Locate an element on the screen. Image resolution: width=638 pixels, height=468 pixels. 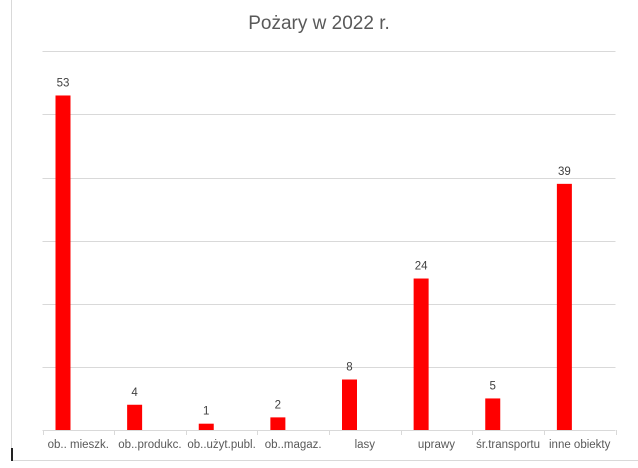
data-label: 5 is located at coordinates (493, 386).